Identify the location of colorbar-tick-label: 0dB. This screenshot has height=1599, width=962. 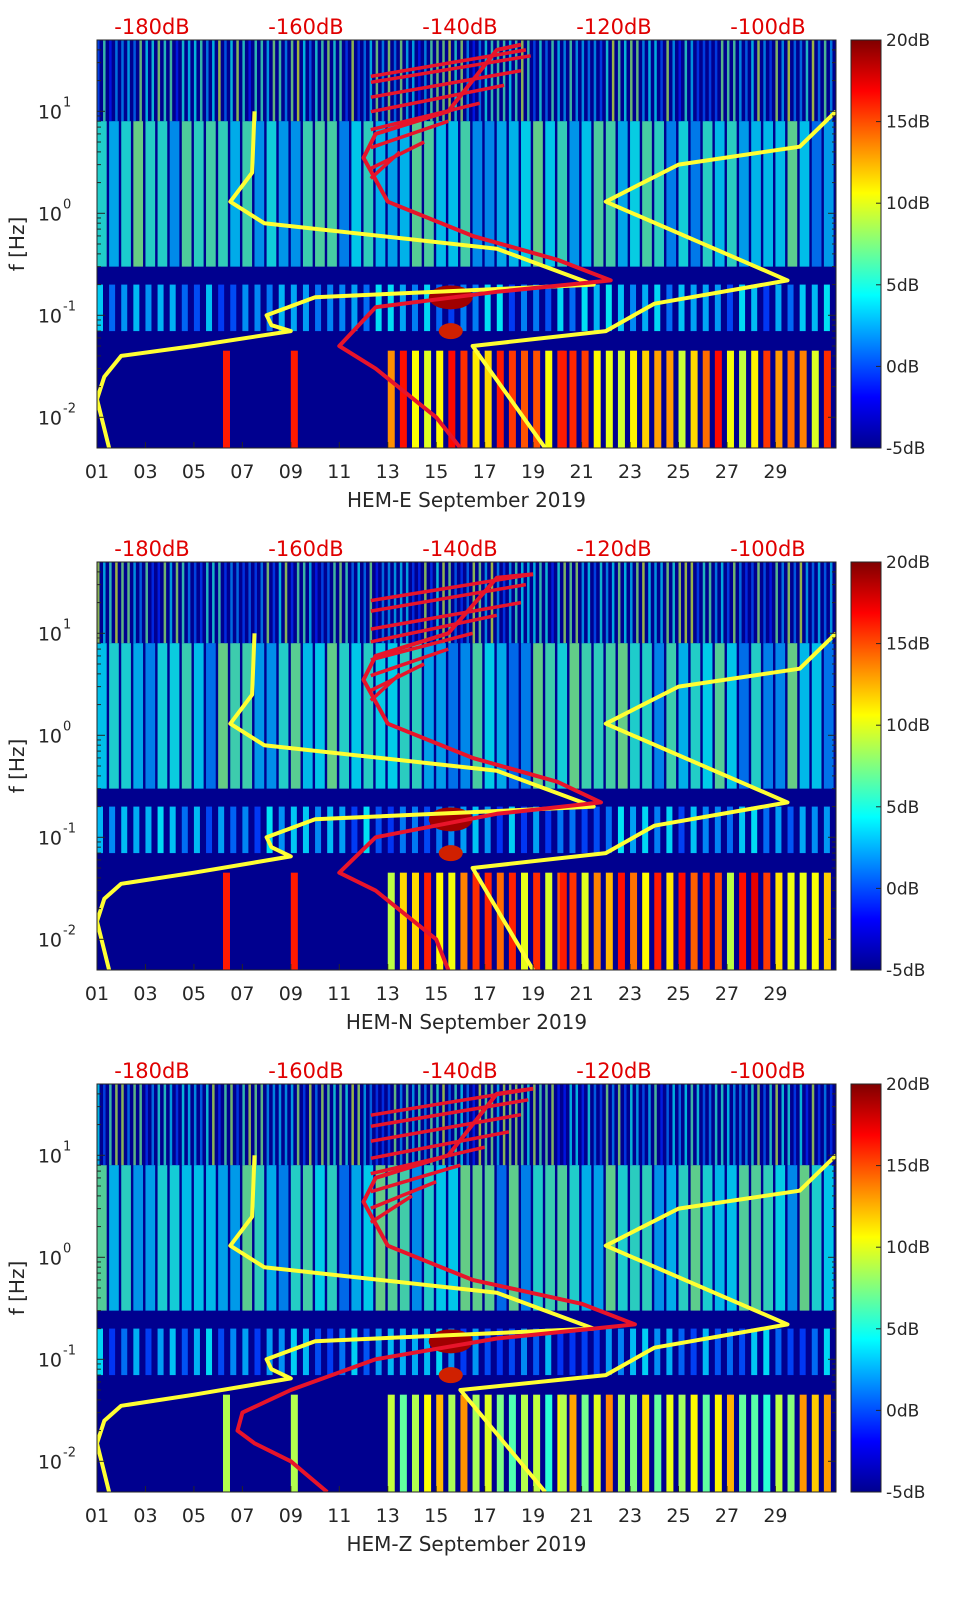
(902, 889).